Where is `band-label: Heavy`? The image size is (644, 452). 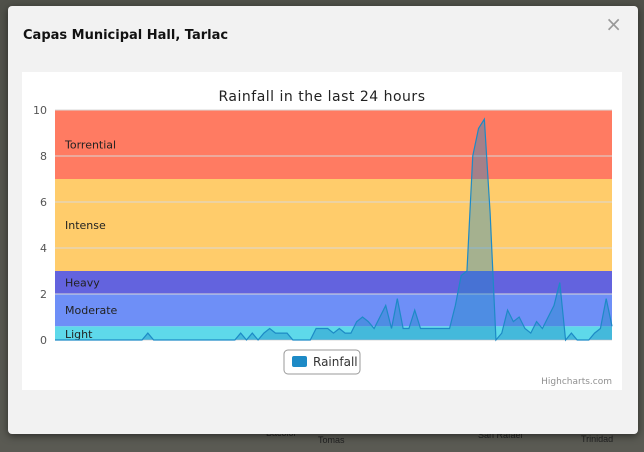
band-label: Heavy is located at coordinates (82, 283).